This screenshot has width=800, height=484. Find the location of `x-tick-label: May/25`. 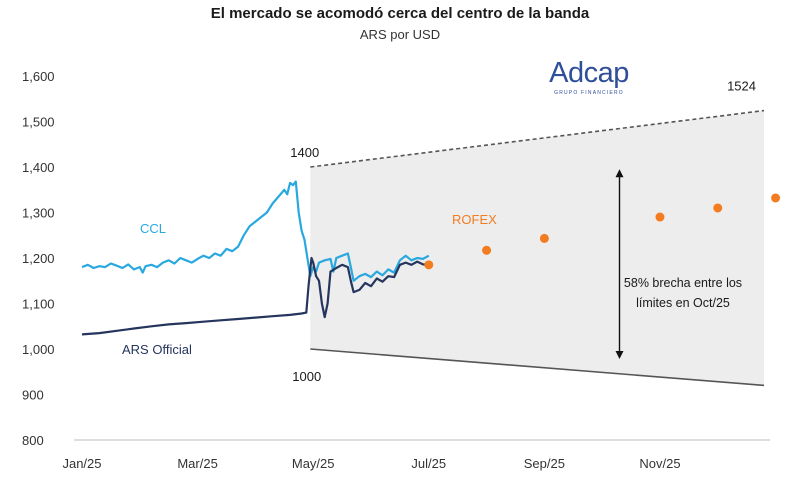

x-tick-label: May/25 is located at coordinates (313, 463).